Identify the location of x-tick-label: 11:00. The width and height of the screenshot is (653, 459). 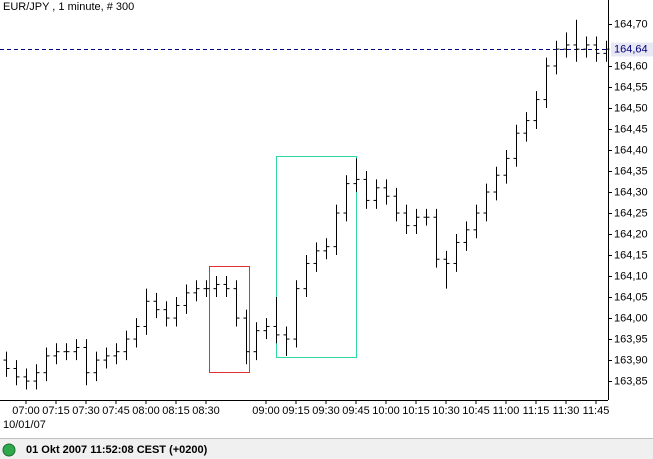
(506, 411).